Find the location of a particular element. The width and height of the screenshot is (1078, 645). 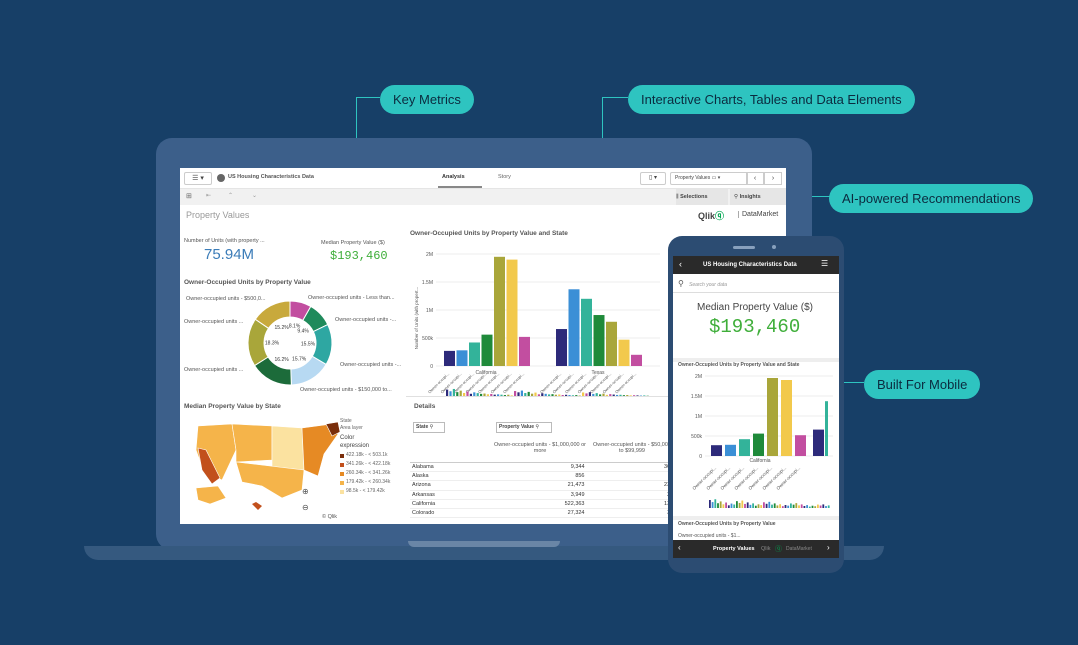

map-region-central is located at coordinates (288, 449).